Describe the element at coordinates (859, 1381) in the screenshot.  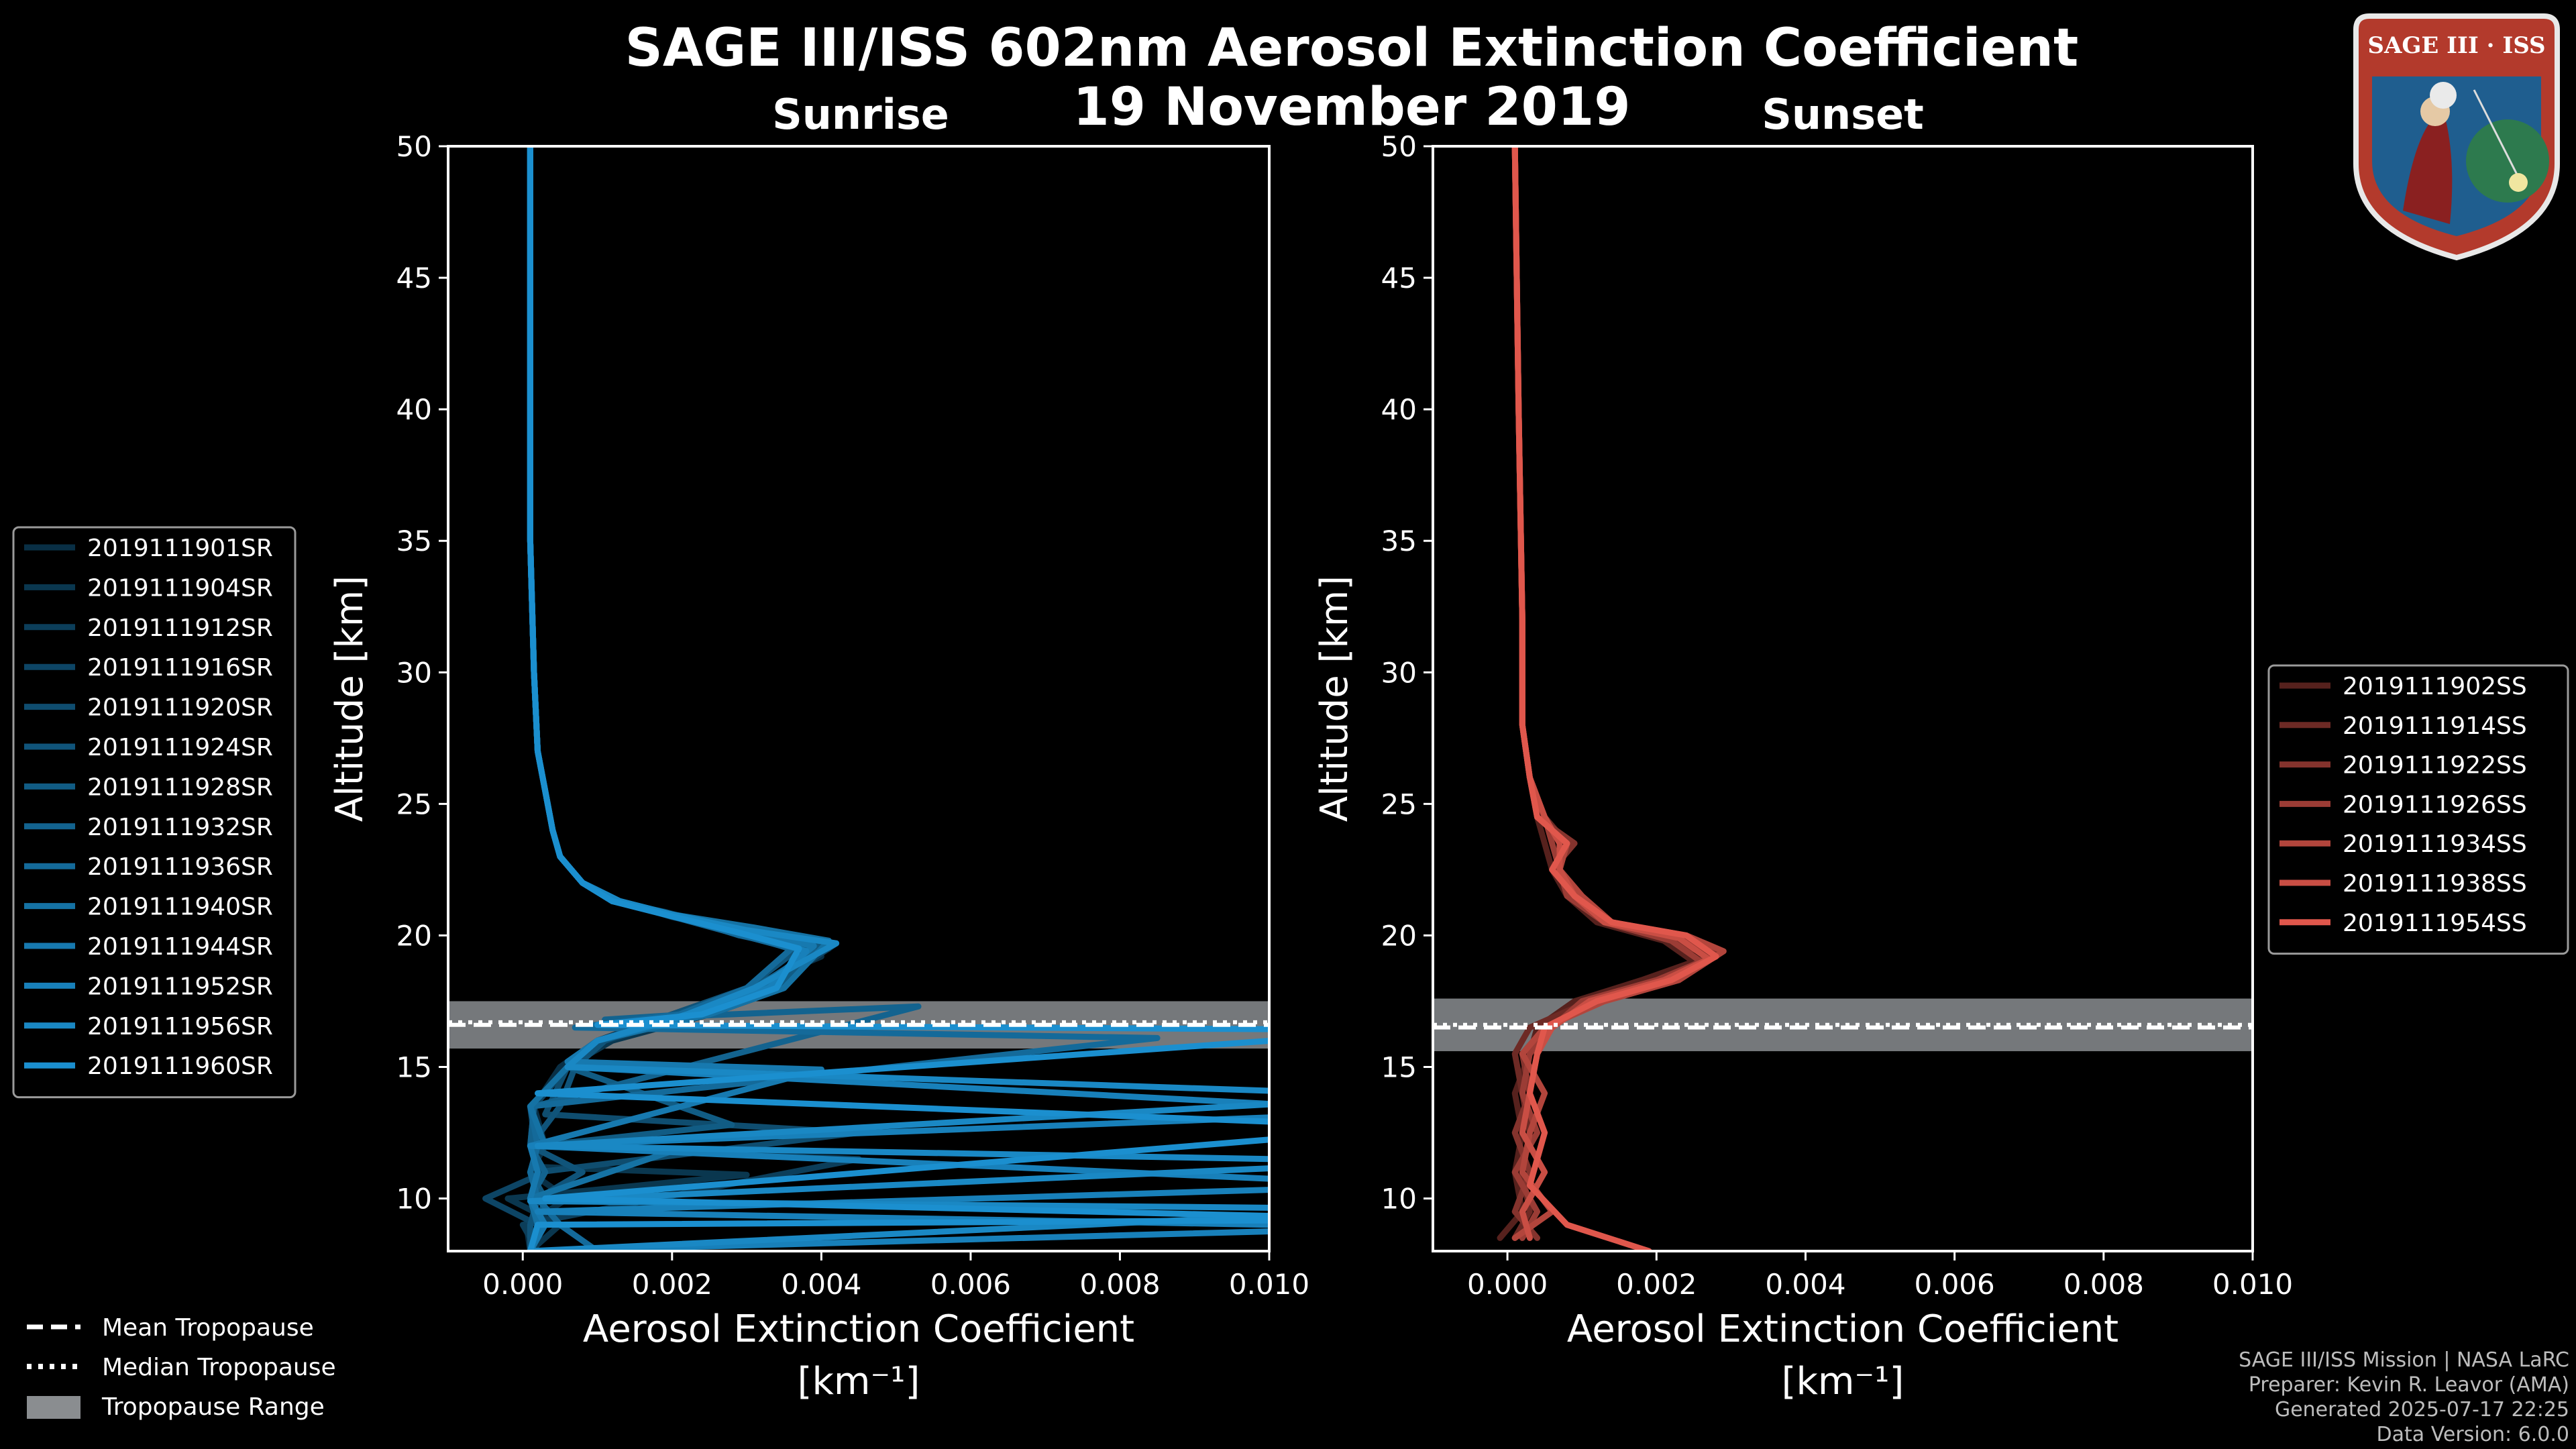
I see `sunrise-x-axis-unit: [km⁻¹]` at that location.